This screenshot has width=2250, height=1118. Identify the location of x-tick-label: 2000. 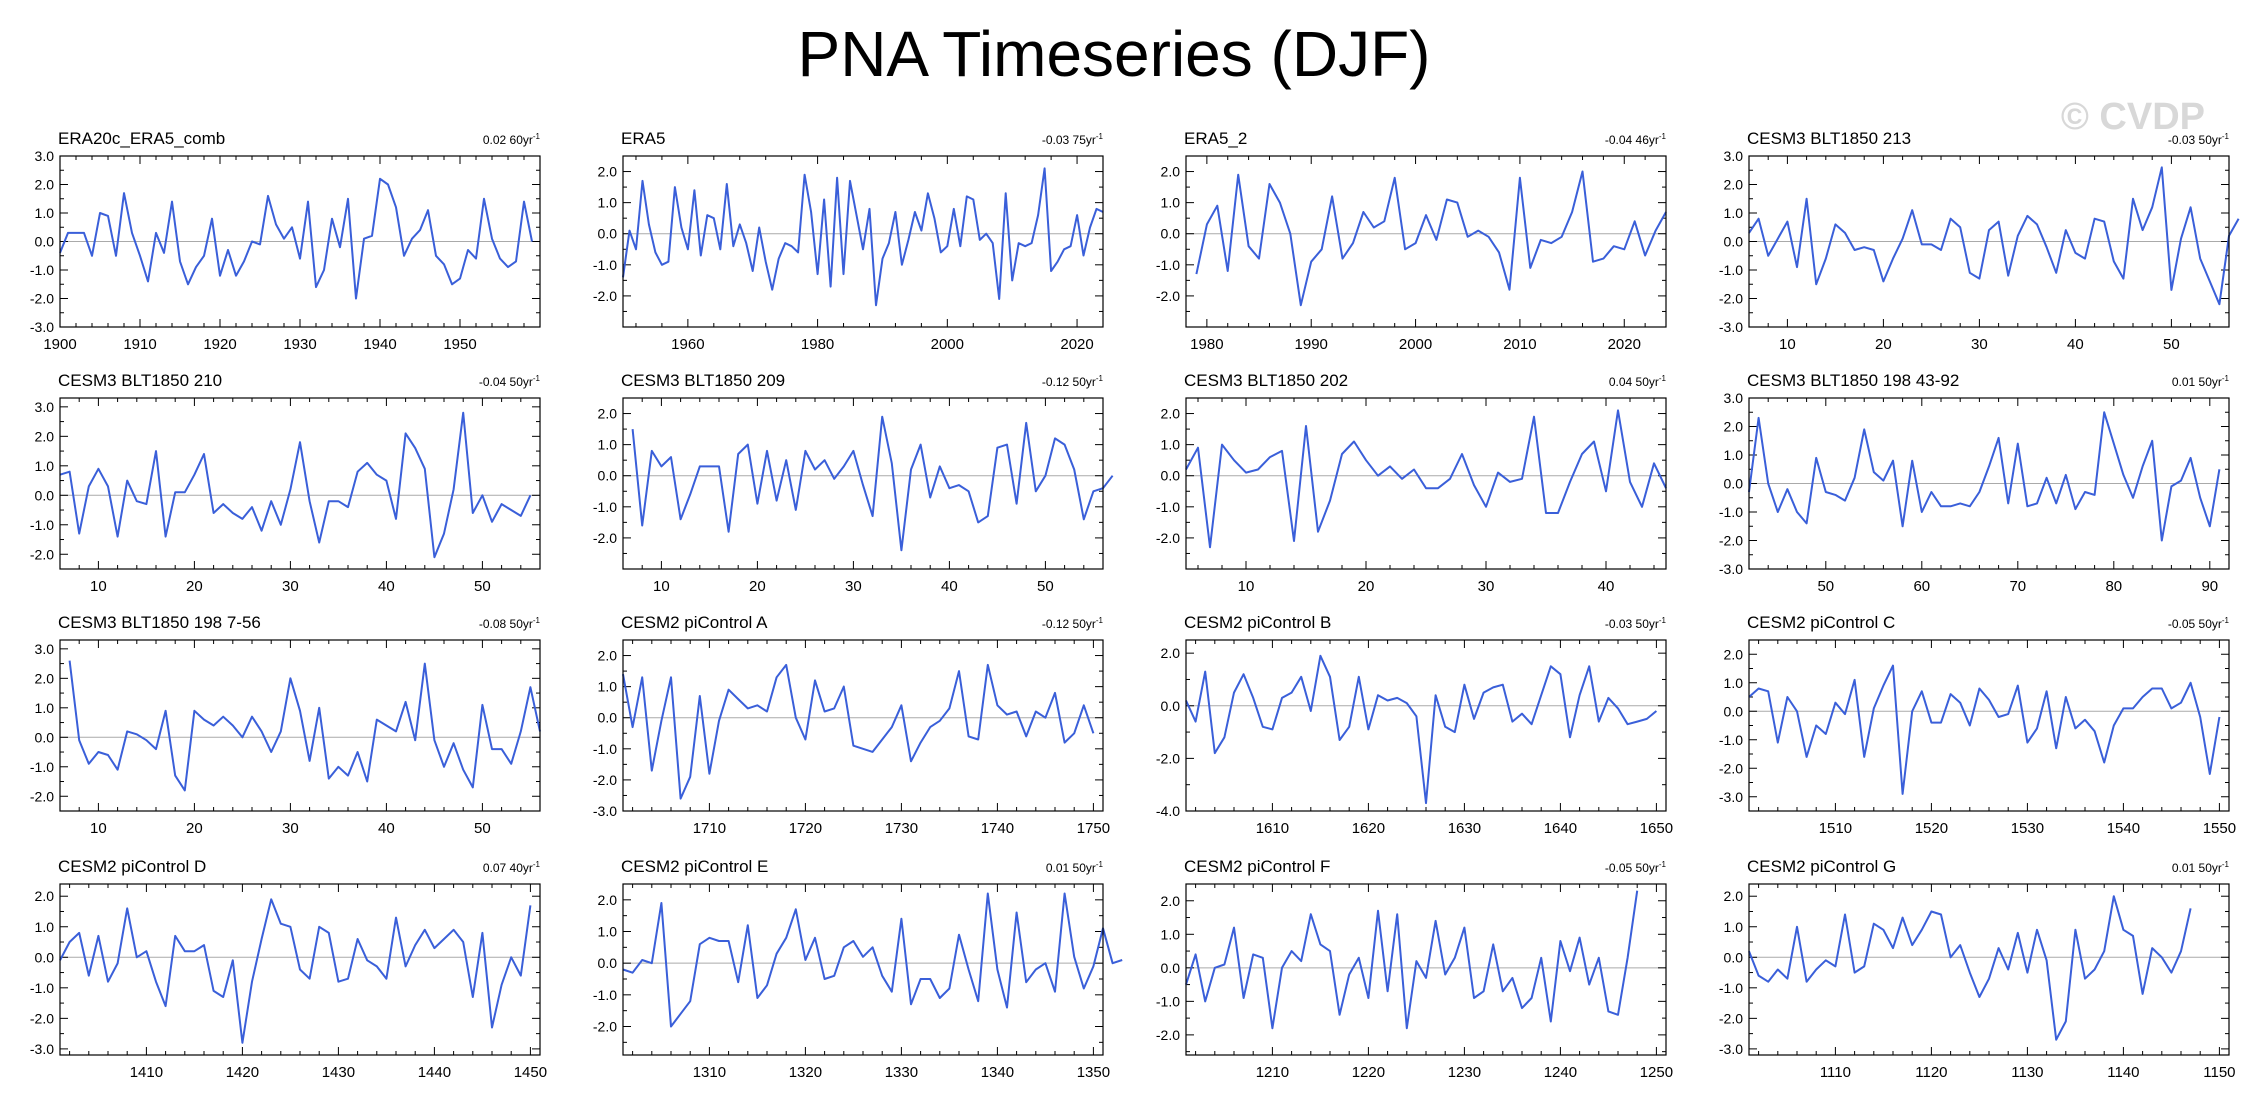
(1415, 344).